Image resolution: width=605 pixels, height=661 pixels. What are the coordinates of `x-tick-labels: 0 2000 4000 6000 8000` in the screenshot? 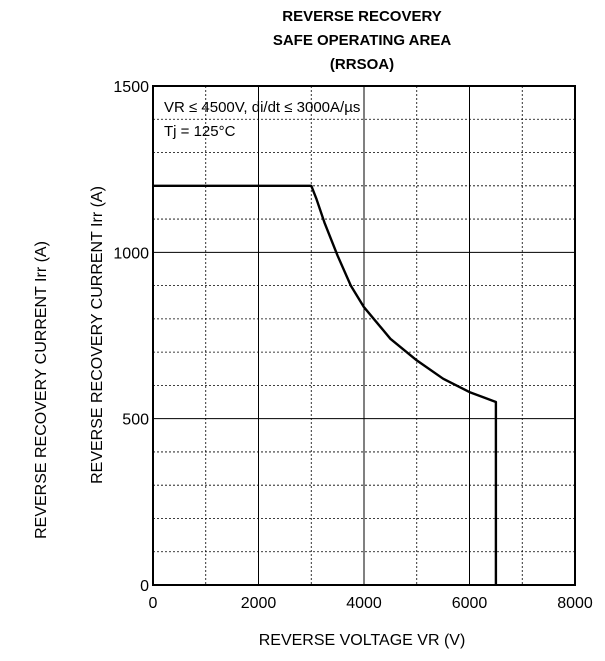 It's located at (371, 603).